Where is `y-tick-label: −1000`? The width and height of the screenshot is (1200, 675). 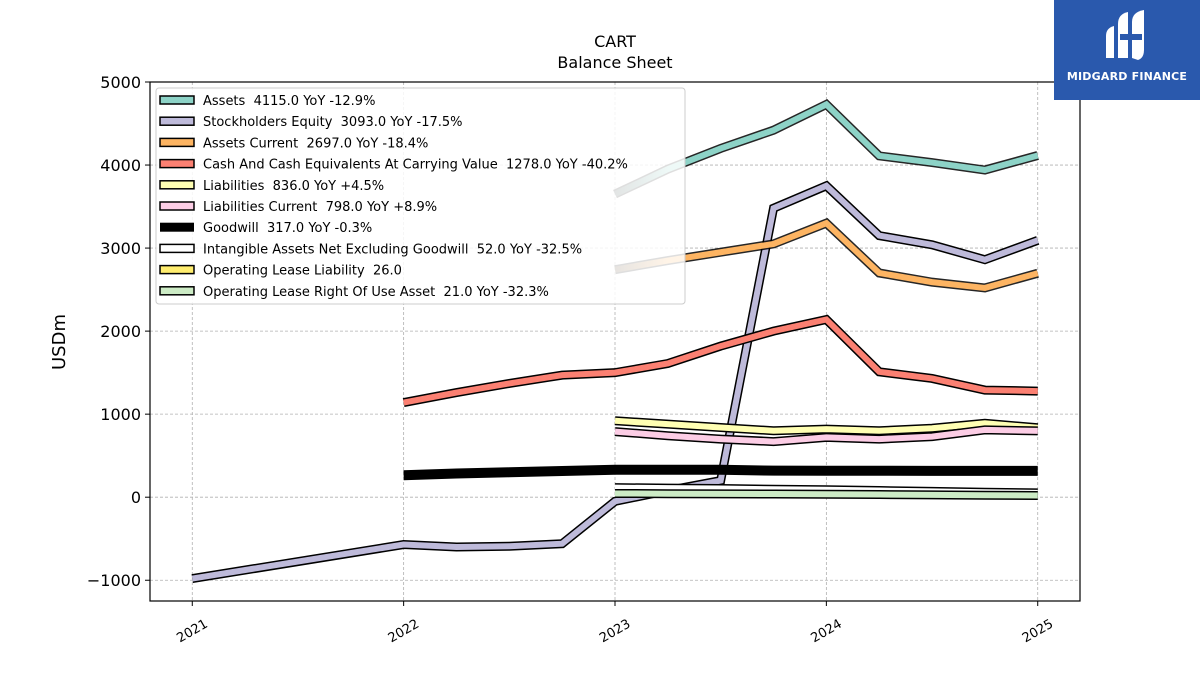 y-tick-label: −1000 is located at coordinates (114, 580).